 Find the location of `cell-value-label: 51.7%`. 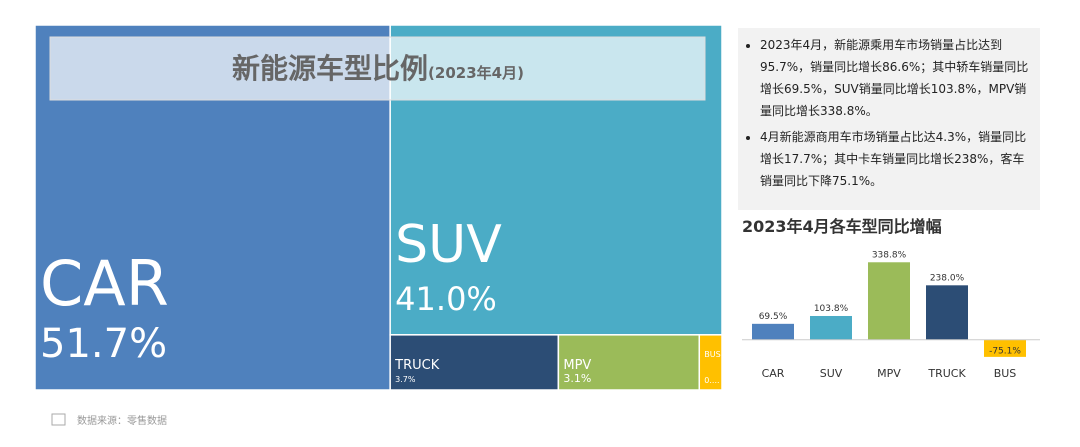

cell-value-label: 51.7% is located at coordinates (103, 344).